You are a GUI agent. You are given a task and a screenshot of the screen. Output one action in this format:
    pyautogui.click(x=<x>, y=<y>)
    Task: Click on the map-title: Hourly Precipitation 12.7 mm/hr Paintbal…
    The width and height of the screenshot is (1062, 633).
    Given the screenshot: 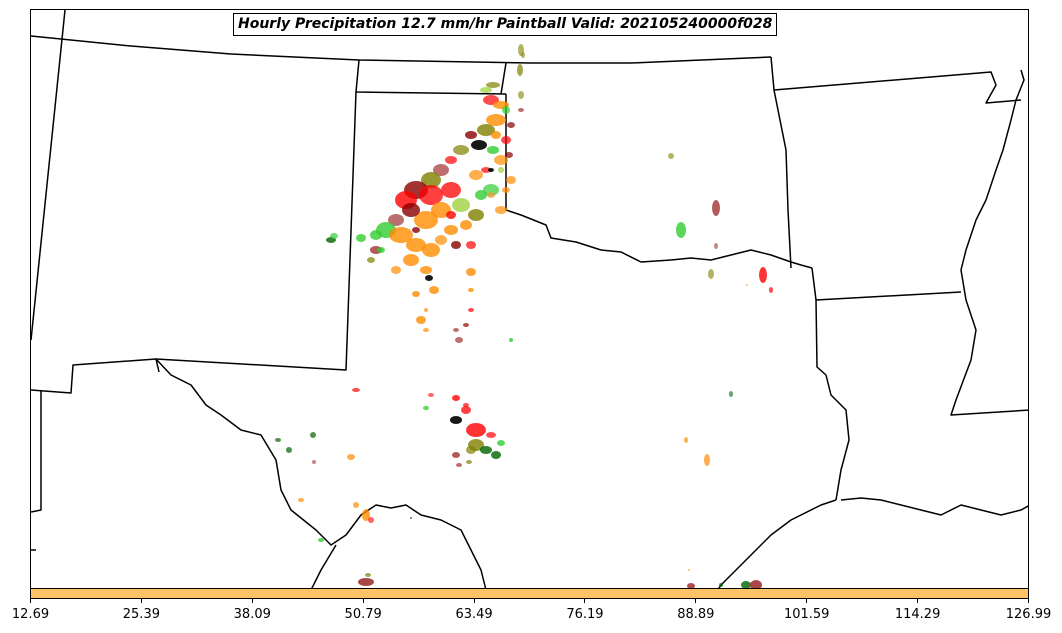 What is the action you would take?
    pyautogui.click(x=505, y=24)
    